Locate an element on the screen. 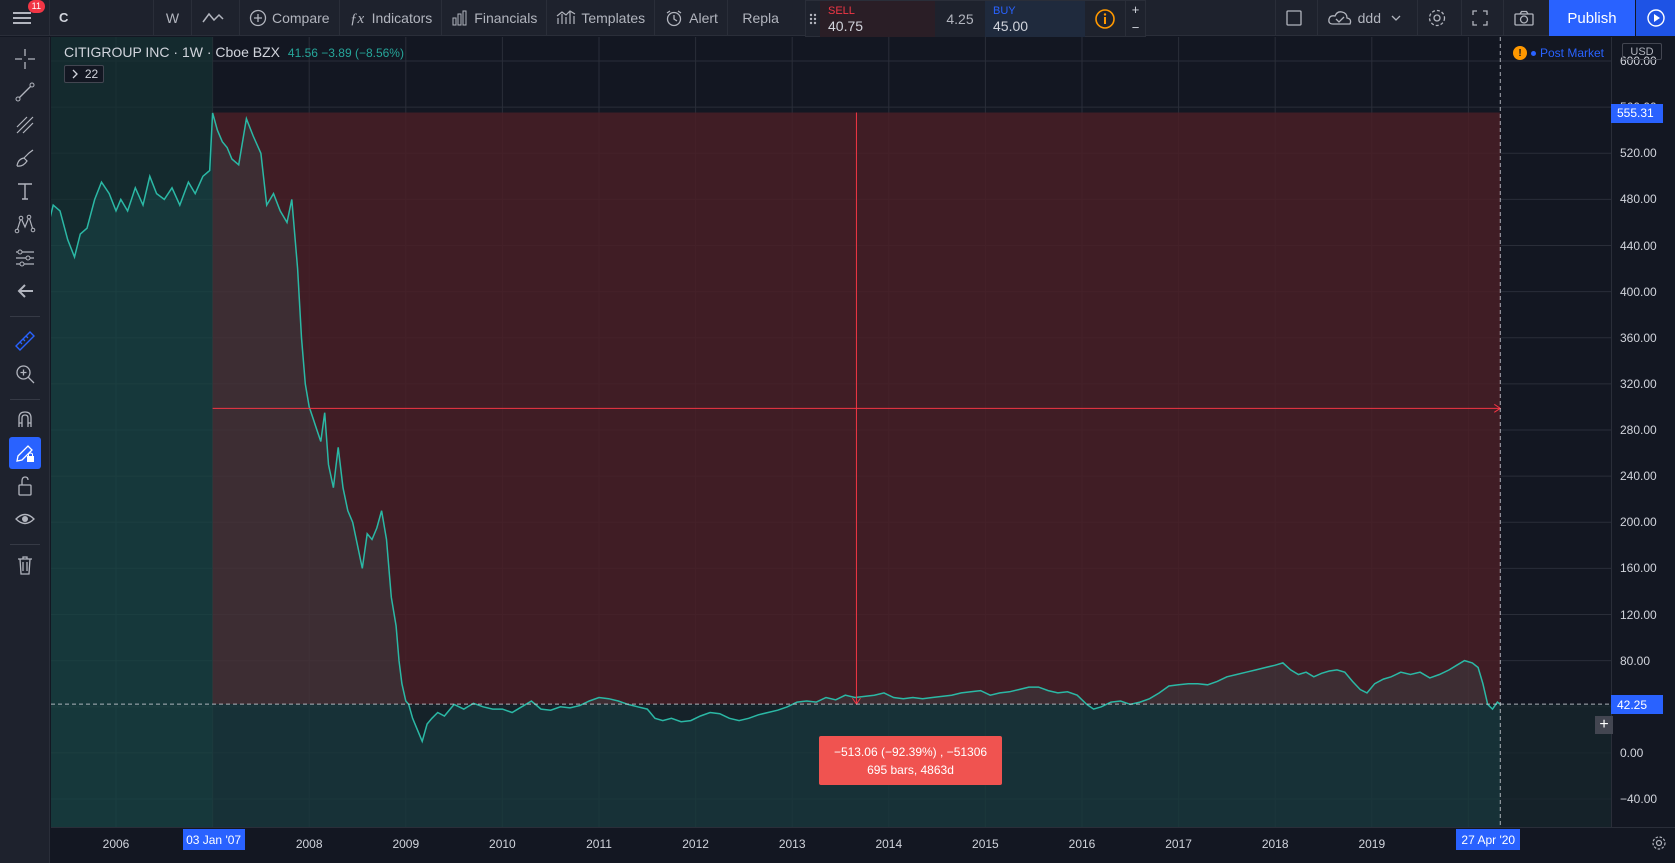 Image resolution: width=1675 pixels, height=863 pixels. measure-price-change: −513.06 (−92.39%) , −51306 is located at coordinates (910, 751).